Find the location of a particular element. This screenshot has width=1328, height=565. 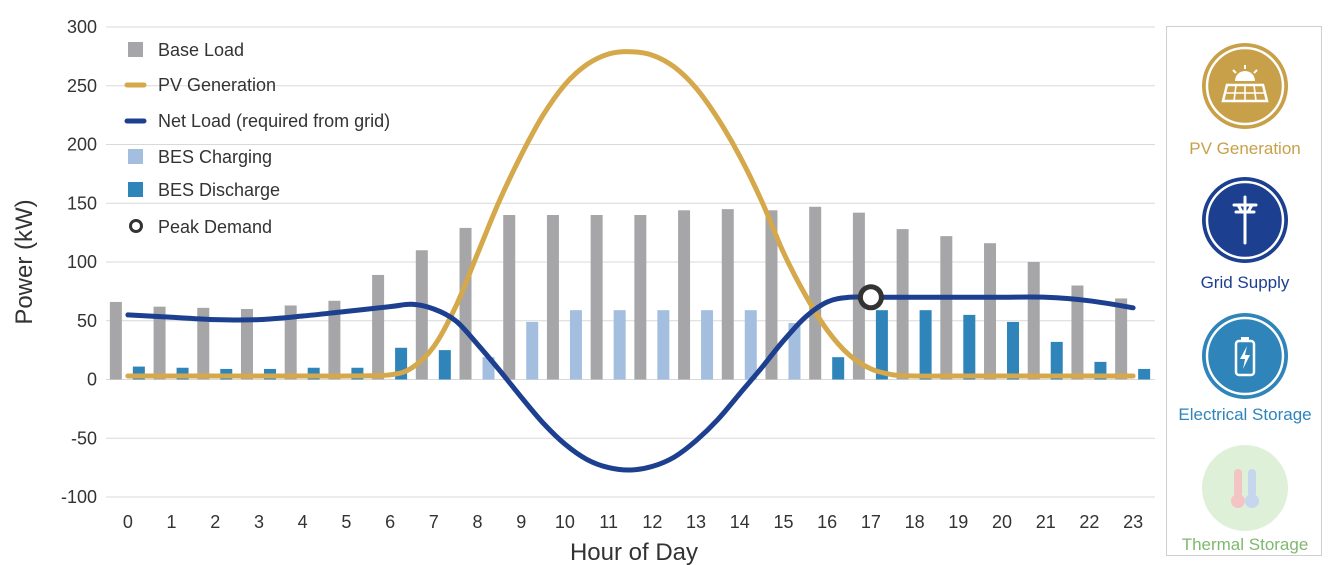

x-tick-label: 16 is located at coordinates (827, 522).